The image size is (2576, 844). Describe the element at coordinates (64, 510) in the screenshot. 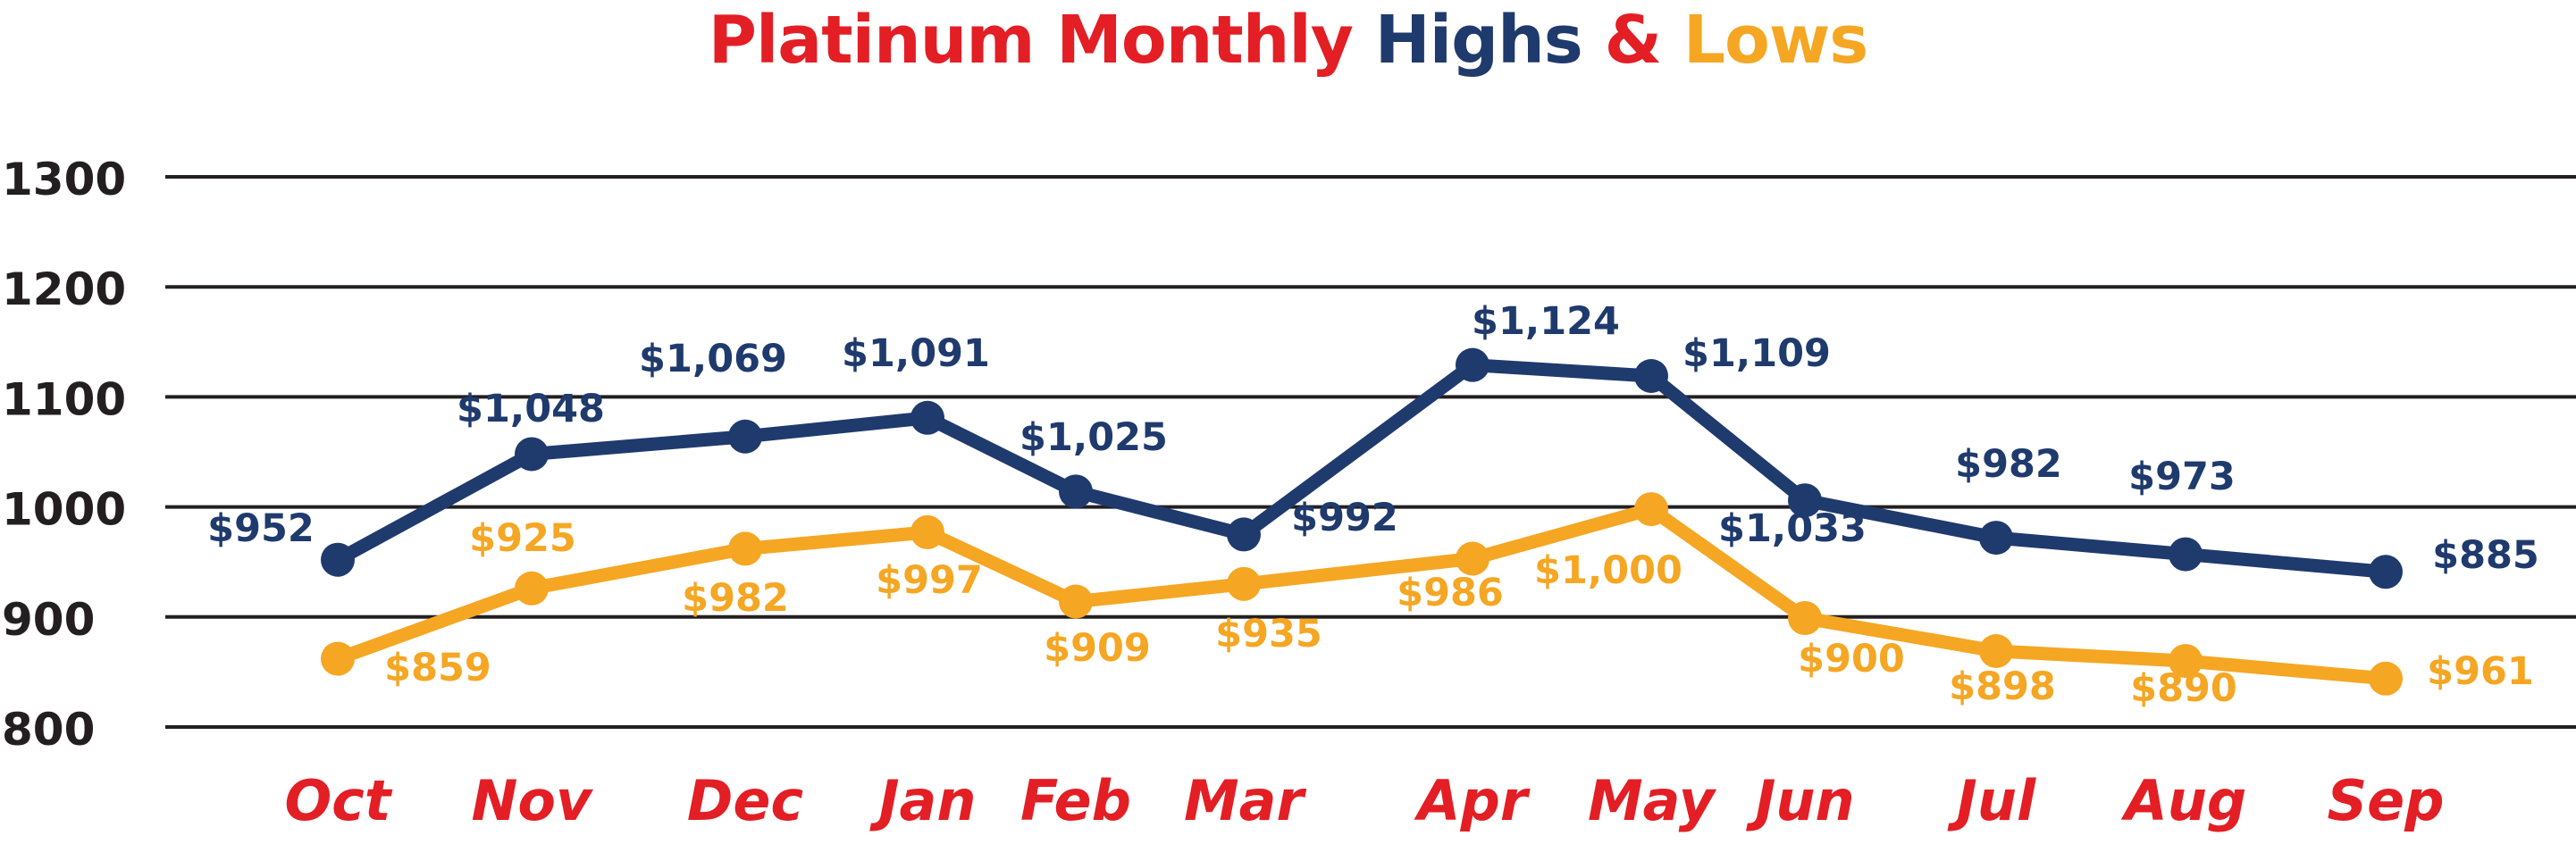

I see `y-tick-label: 1000` at that location.